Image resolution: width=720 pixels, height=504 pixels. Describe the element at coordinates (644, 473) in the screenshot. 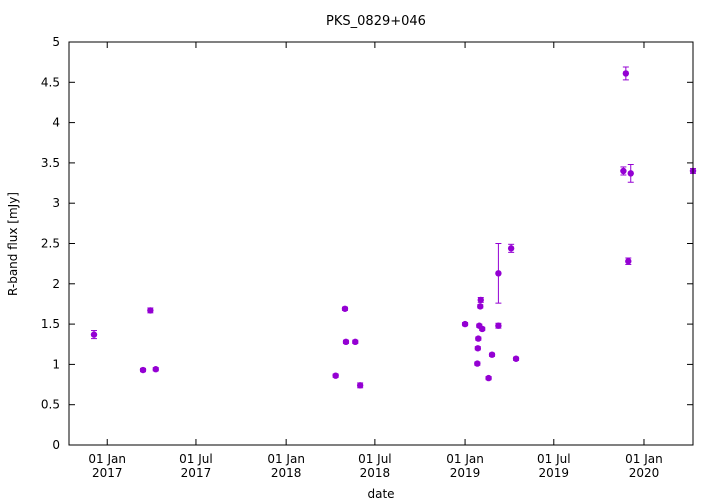

I see `x-tick-label-year: 2020` at that location.